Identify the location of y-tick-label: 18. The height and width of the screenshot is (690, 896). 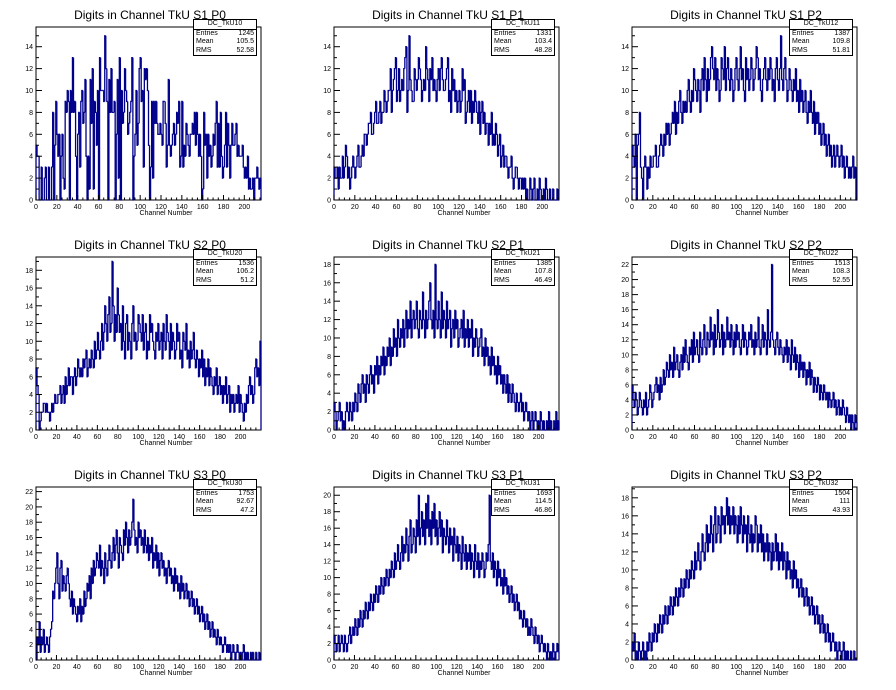
(327, 512).